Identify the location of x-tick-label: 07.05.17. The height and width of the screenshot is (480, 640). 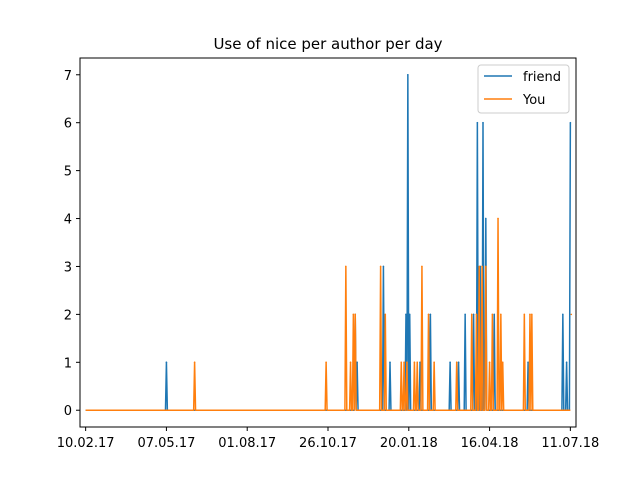
(166, 443).